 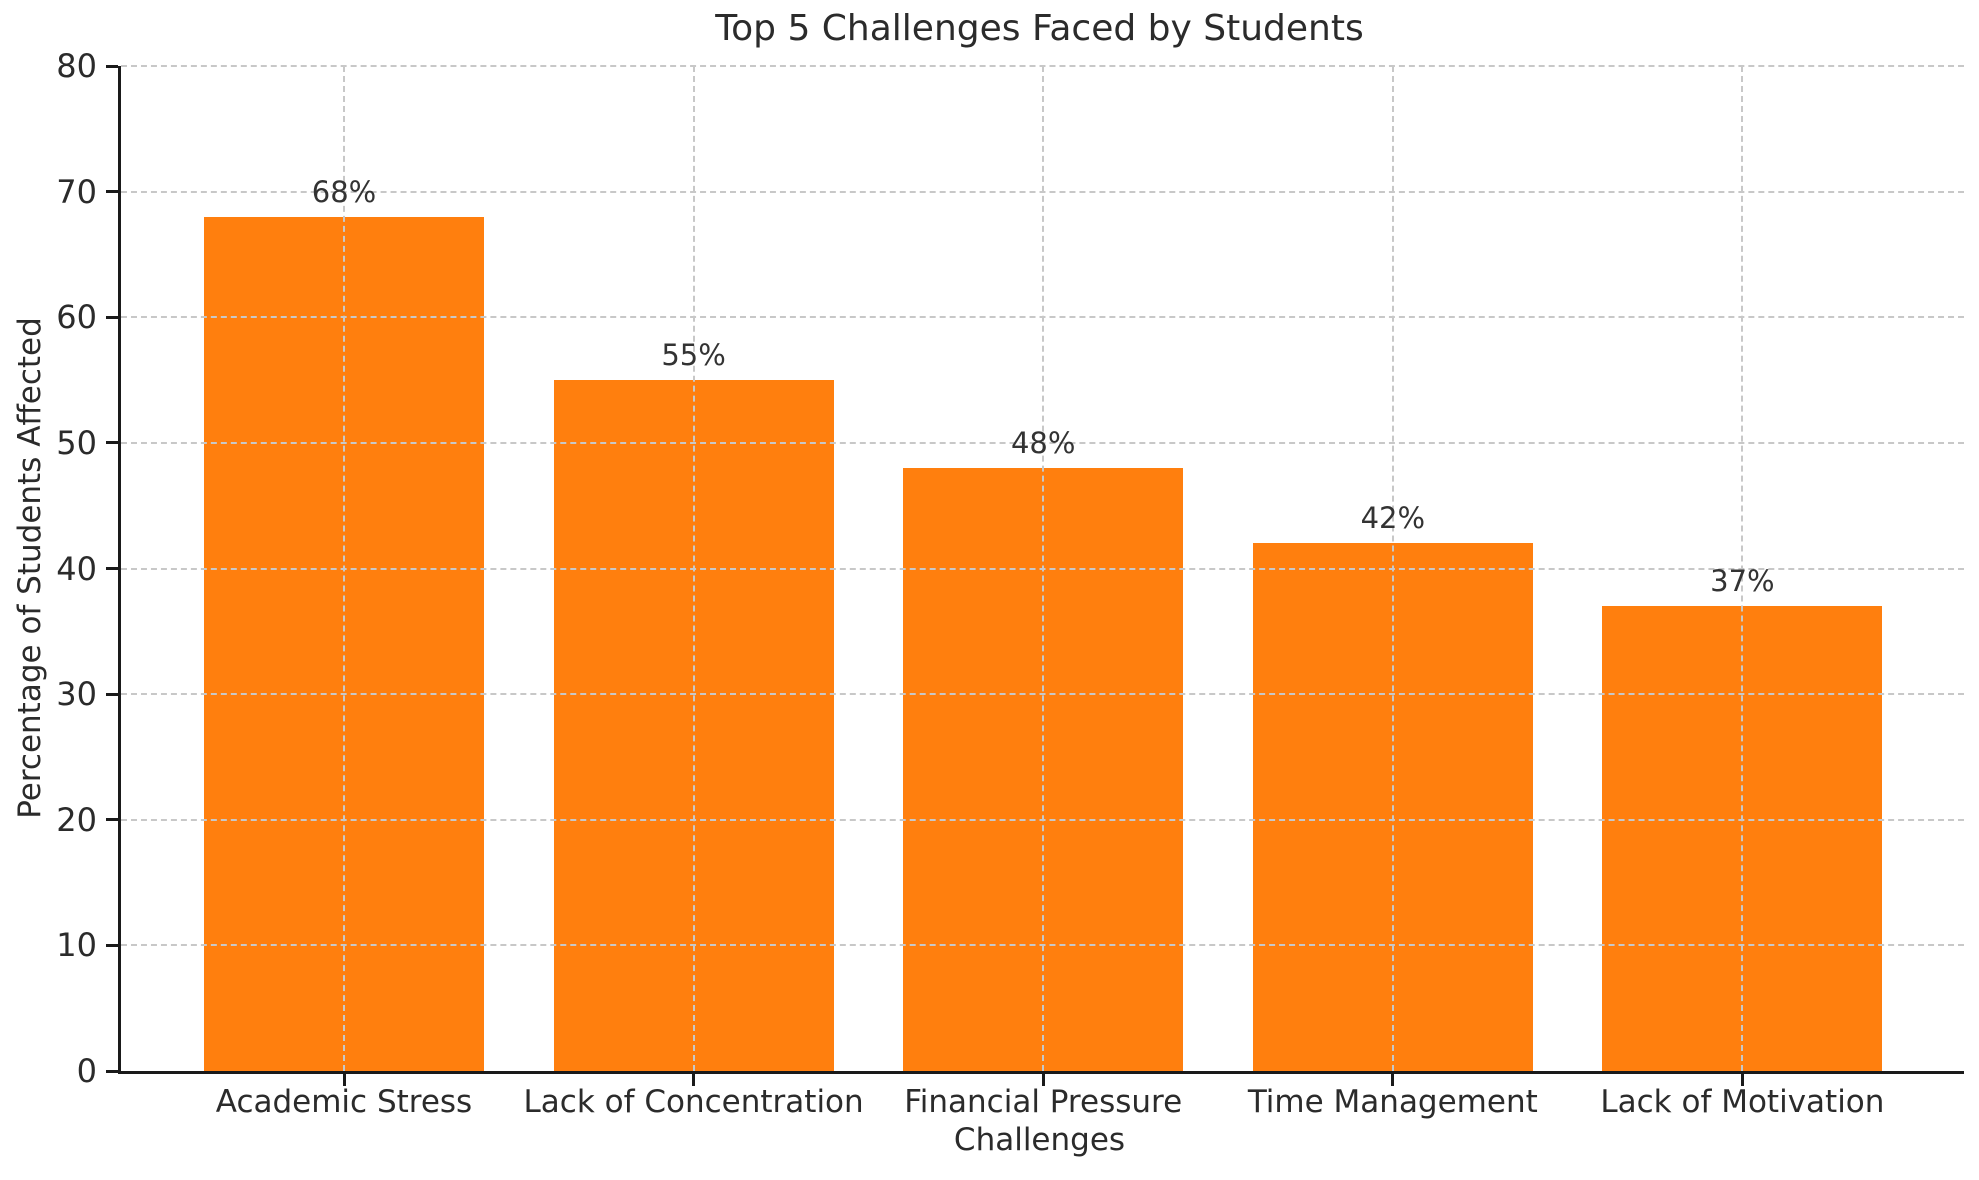 What do you see at coordinates (1393, 518) in the screenshot?
I see `bar-value-label: 42%` at bounding box center [1393, 518].